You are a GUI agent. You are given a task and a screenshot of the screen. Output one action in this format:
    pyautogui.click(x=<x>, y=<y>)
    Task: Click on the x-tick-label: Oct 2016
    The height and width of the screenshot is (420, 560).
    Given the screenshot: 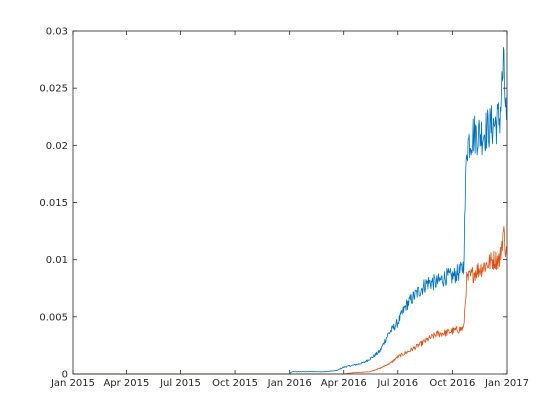 What is the action you would take?
    pyautogui.click(x=452, y=383)
    